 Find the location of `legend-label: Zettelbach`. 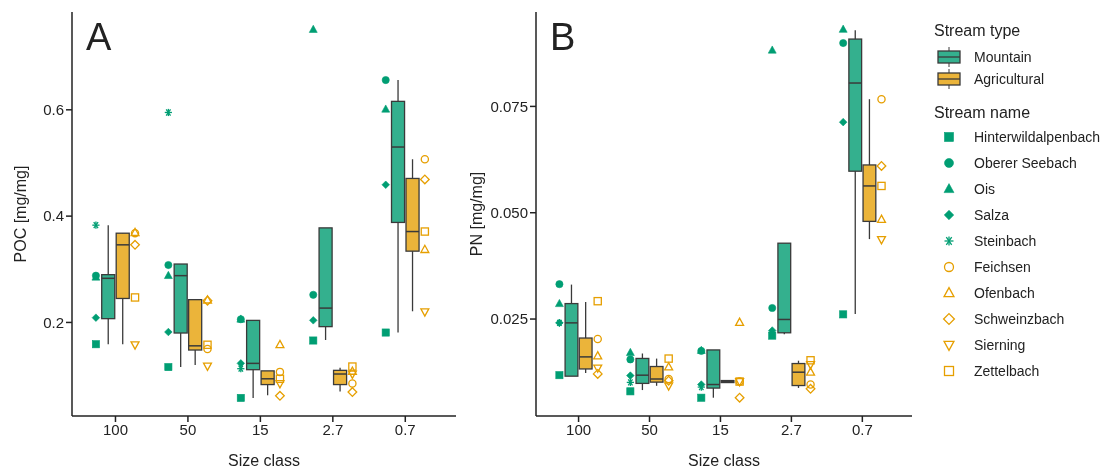

legend-label: Zettelbach is located at coordinates (1007, 371).